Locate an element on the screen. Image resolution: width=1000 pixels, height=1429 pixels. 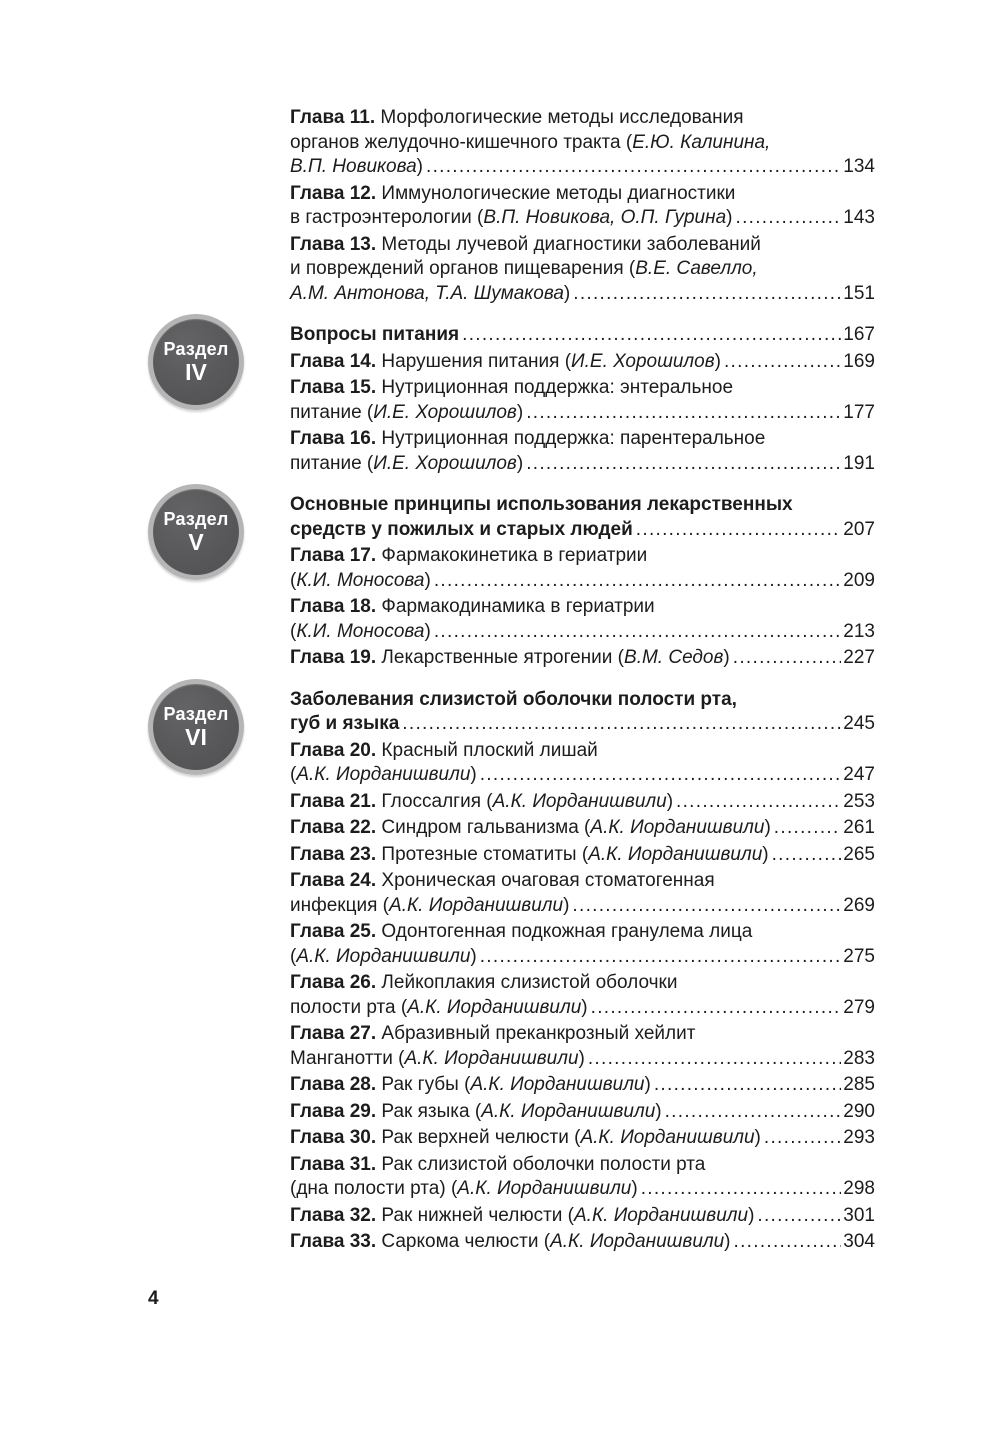
toc-text-segment: органов желудочно-кишечного тракта ( is located at coordinates (461, 142).